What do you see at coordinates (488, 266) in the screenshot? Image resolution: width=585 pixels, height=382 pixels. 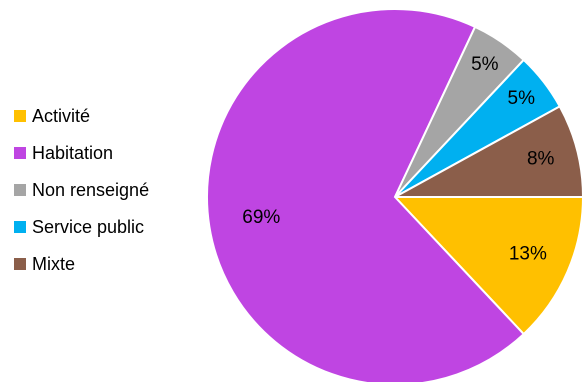 I see `pie-slice-activite` at bounding box center [488, 266].